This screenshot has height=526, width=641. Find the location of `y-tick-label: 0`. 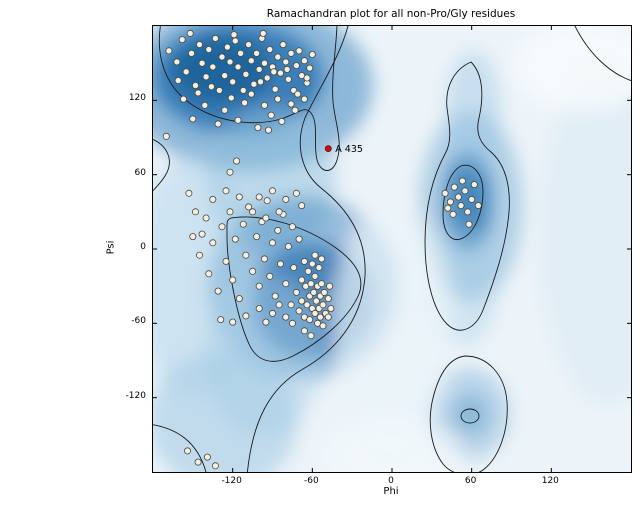

y-tick-label: 0 is located at coordinates (143, 247).